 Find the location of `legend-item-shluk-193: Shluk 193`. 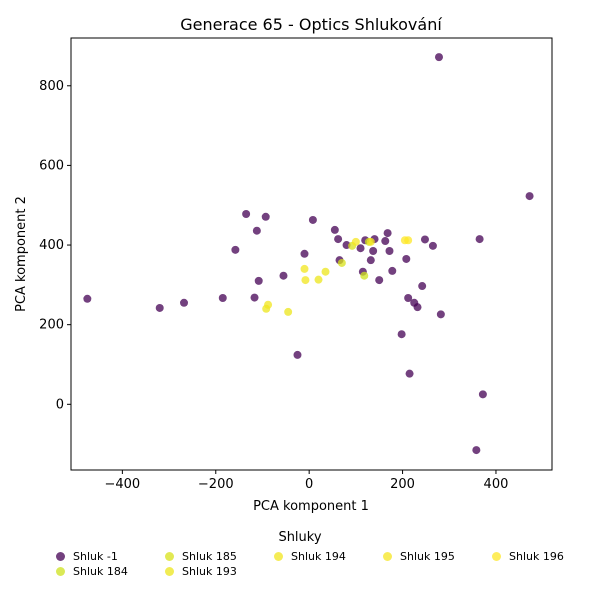

legend-item-shluk-193: Shluk 193 is located at coordinates (201, 571).